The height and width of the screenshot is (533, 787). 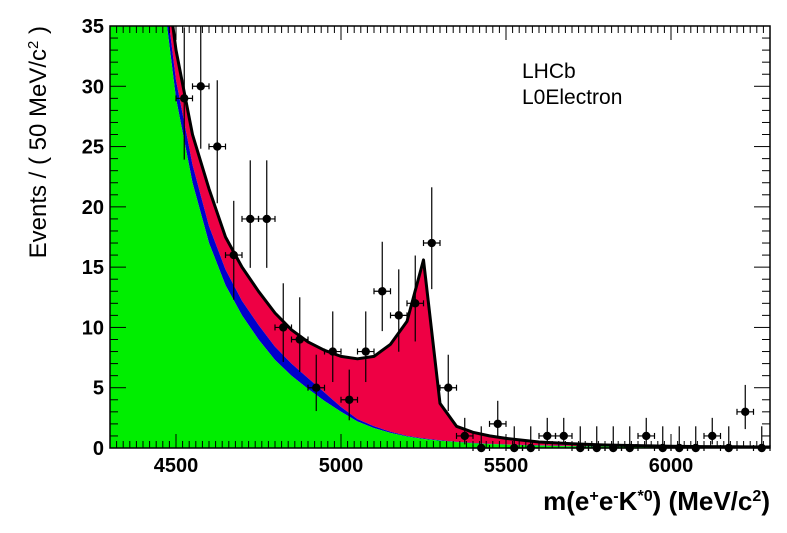 I want to click on annotation-l0electron: L0Electron, so click(x=572, y=97).